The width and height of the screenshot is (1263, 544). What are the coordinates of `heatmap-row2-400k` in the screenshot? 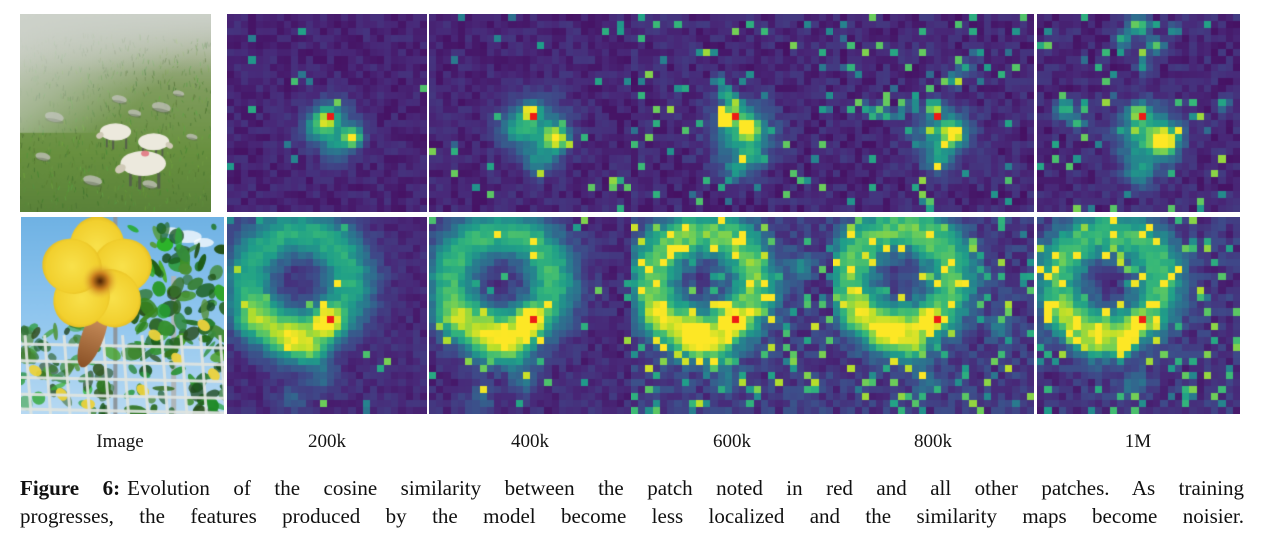 It's located at (530, 315).